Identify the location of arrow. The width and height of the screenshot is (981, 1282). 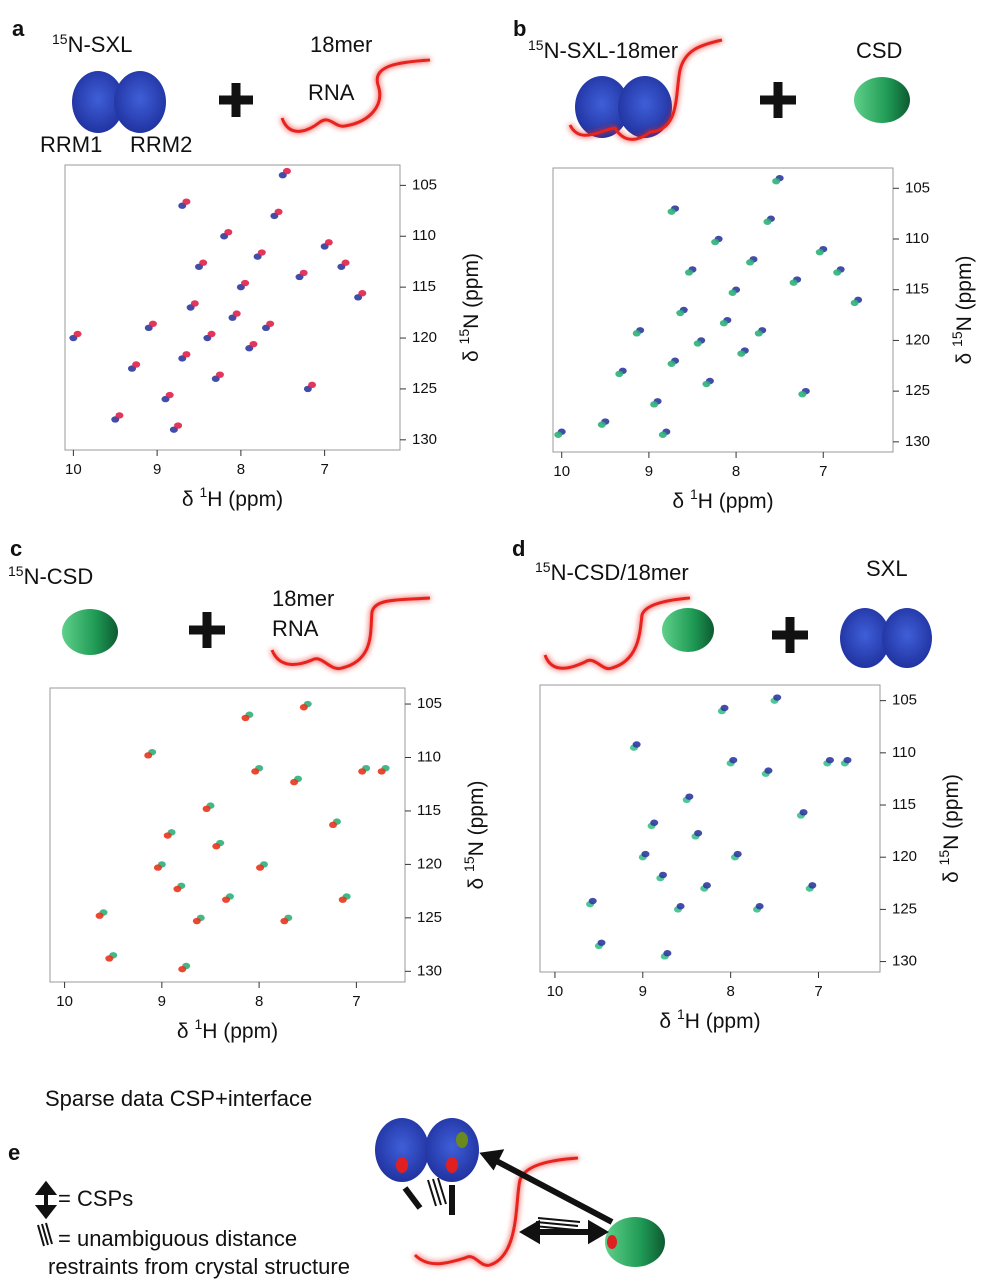
(564, 1232).